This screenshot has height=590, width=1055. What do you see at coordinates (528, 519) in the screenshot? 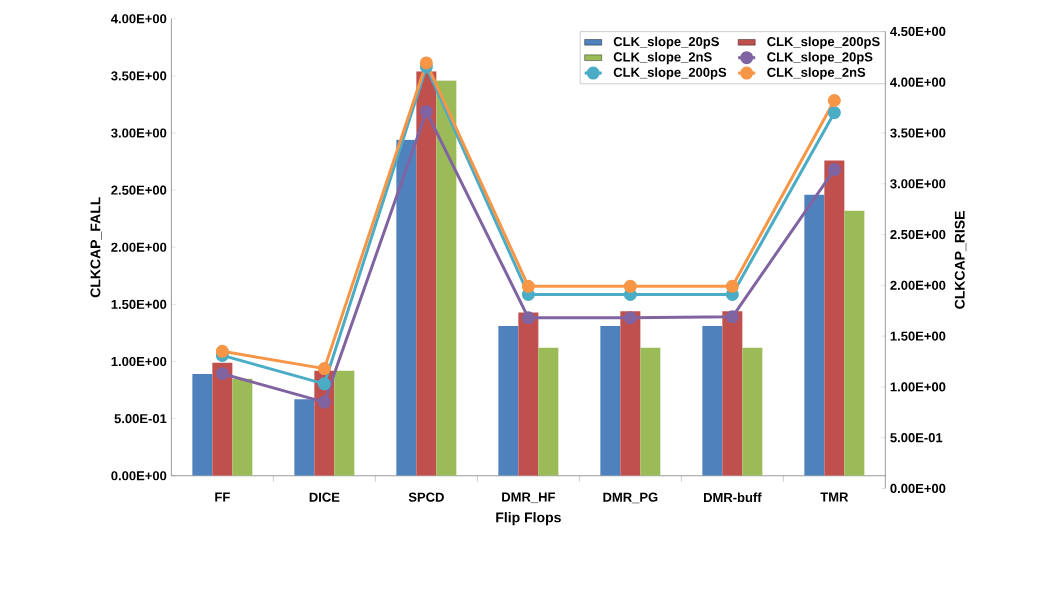
I see `x-axis-title: Flip Flops` at bounding box center [528, 519].